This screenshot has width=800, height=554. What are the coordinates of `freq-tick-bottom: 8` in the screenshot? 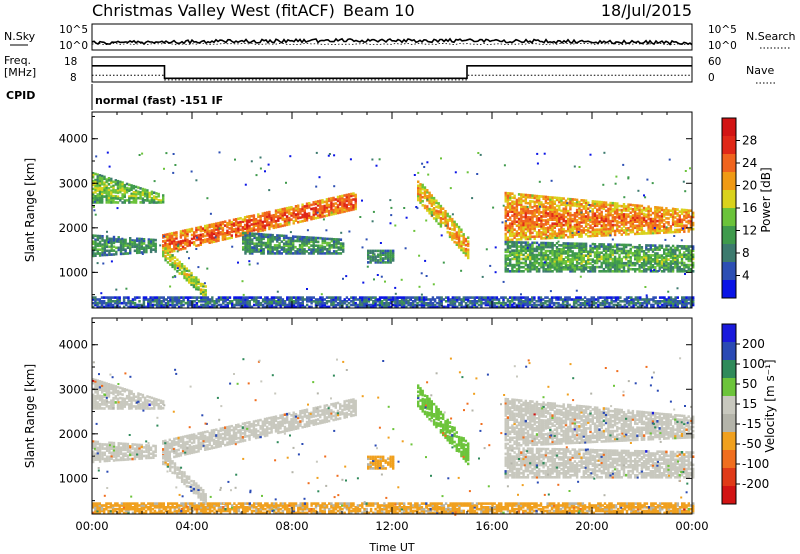 It's located at (73, 78).